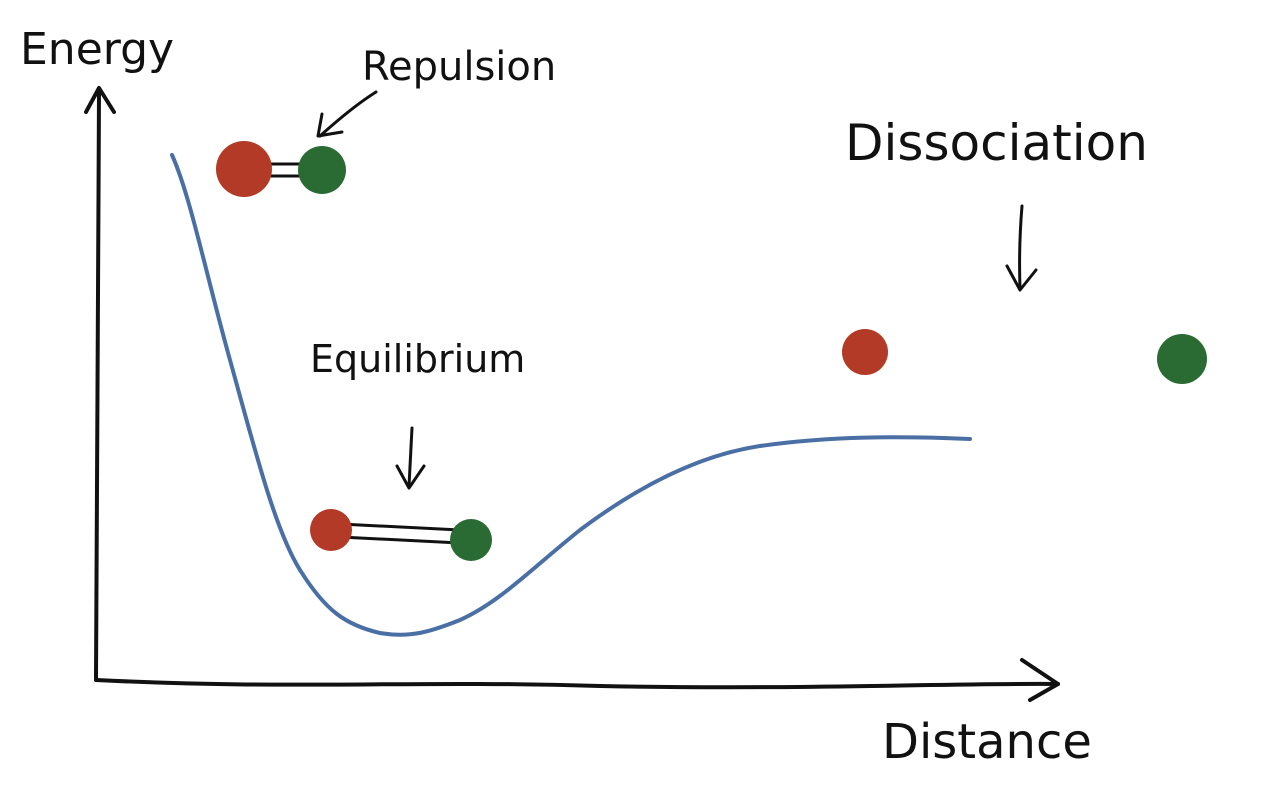  Describe the element at coordinates (100, 100) in the screenshot. I see `y-axis-arrowhead` at that location.